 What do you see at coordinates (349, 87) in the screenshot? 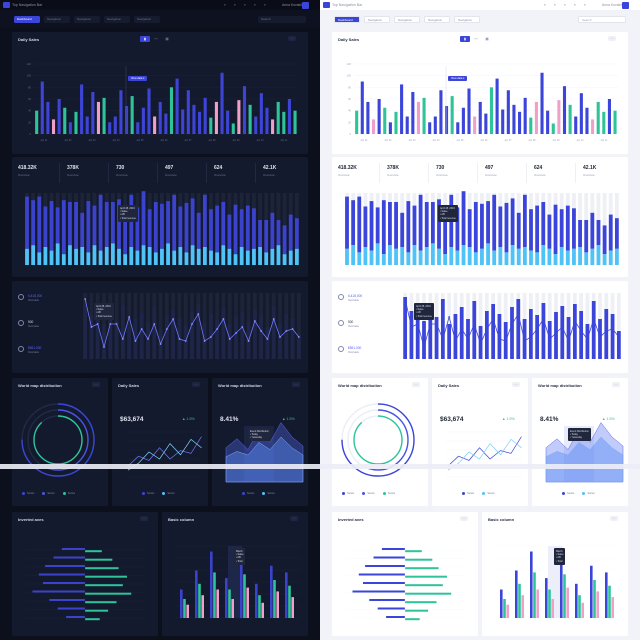
I see `y-tick-label: 80` at bounding box center [349, 87].